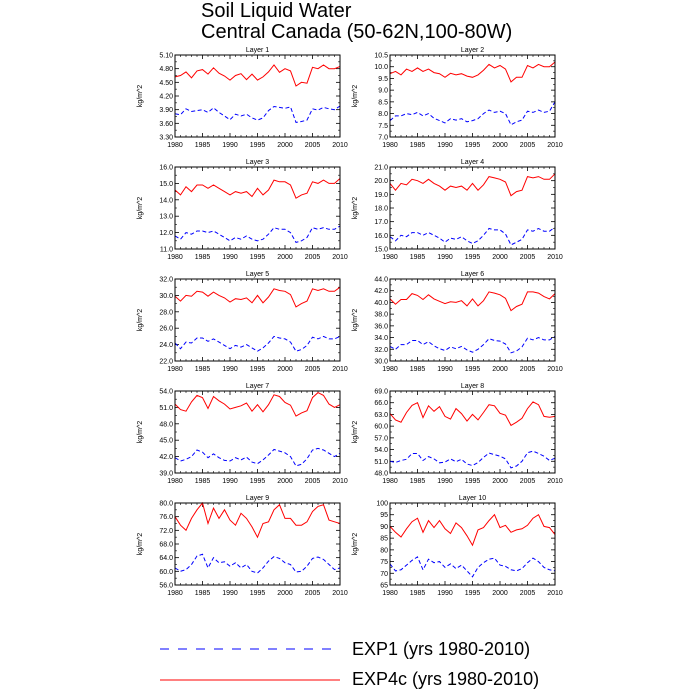 This screenshot has height=700, width=700. Describe the element at coordinates (381, 250) in the screenshot. I see `y-tick-label: 15.0` at that location.